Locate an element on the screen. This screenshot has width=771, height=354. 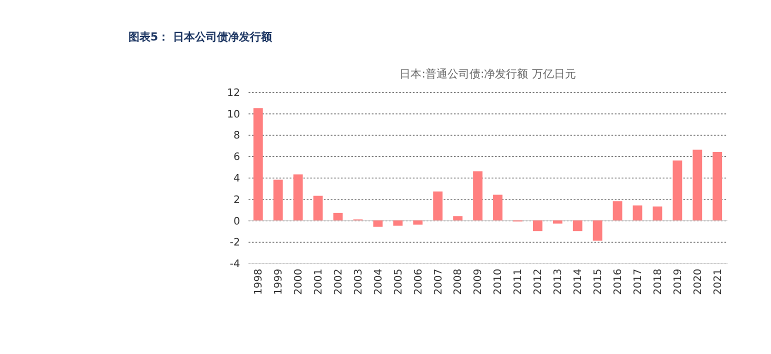
y-tick-label: 0 is located at coordinates (236, 221).